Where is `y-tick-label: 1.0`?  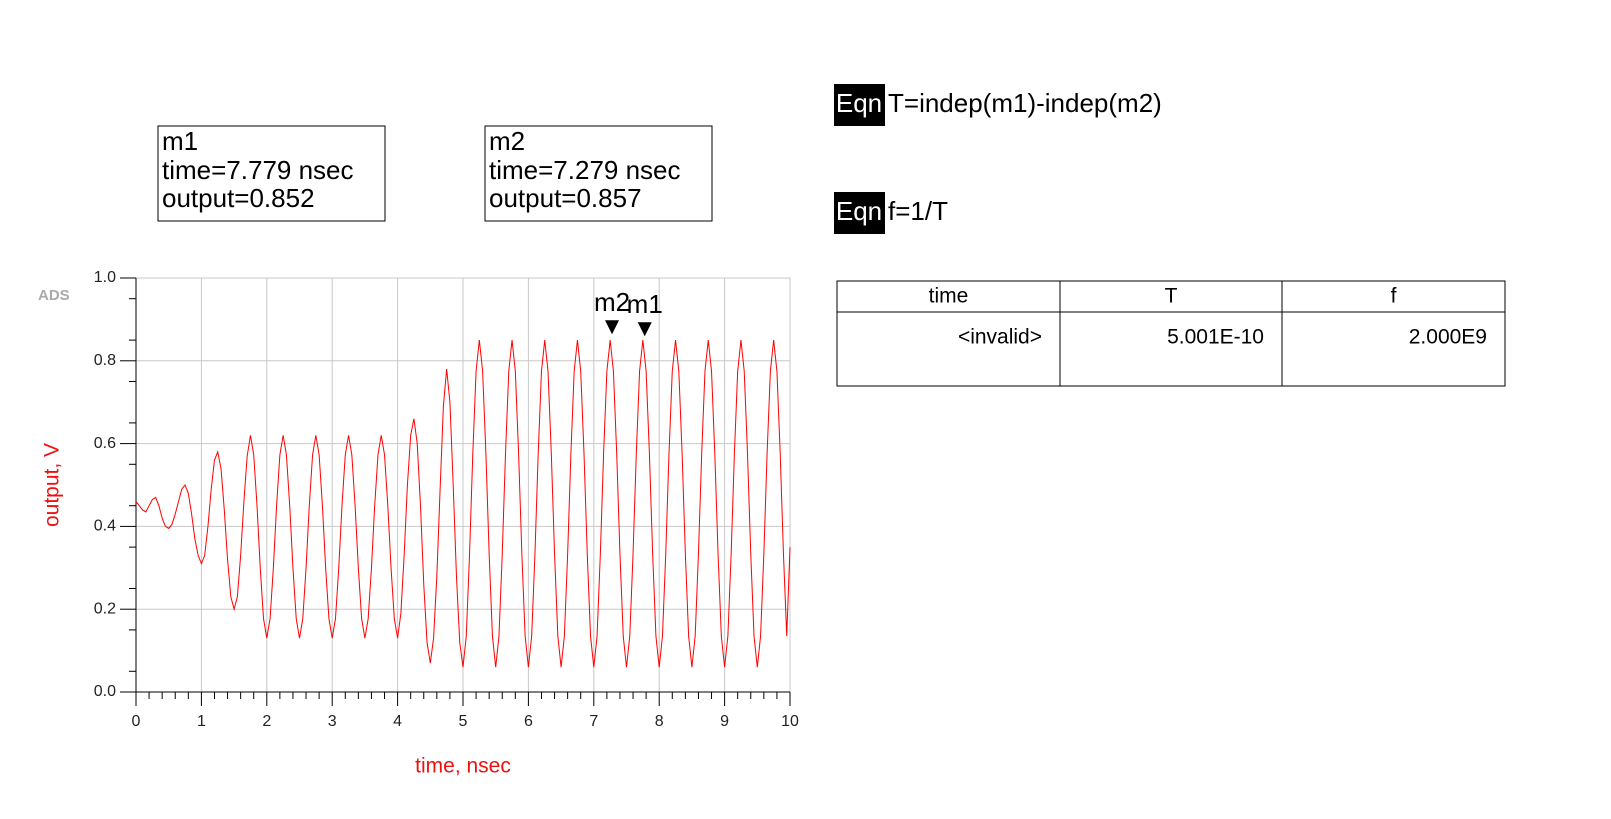 y-tick-label: 1.0 is located at coordinates (105, 277).